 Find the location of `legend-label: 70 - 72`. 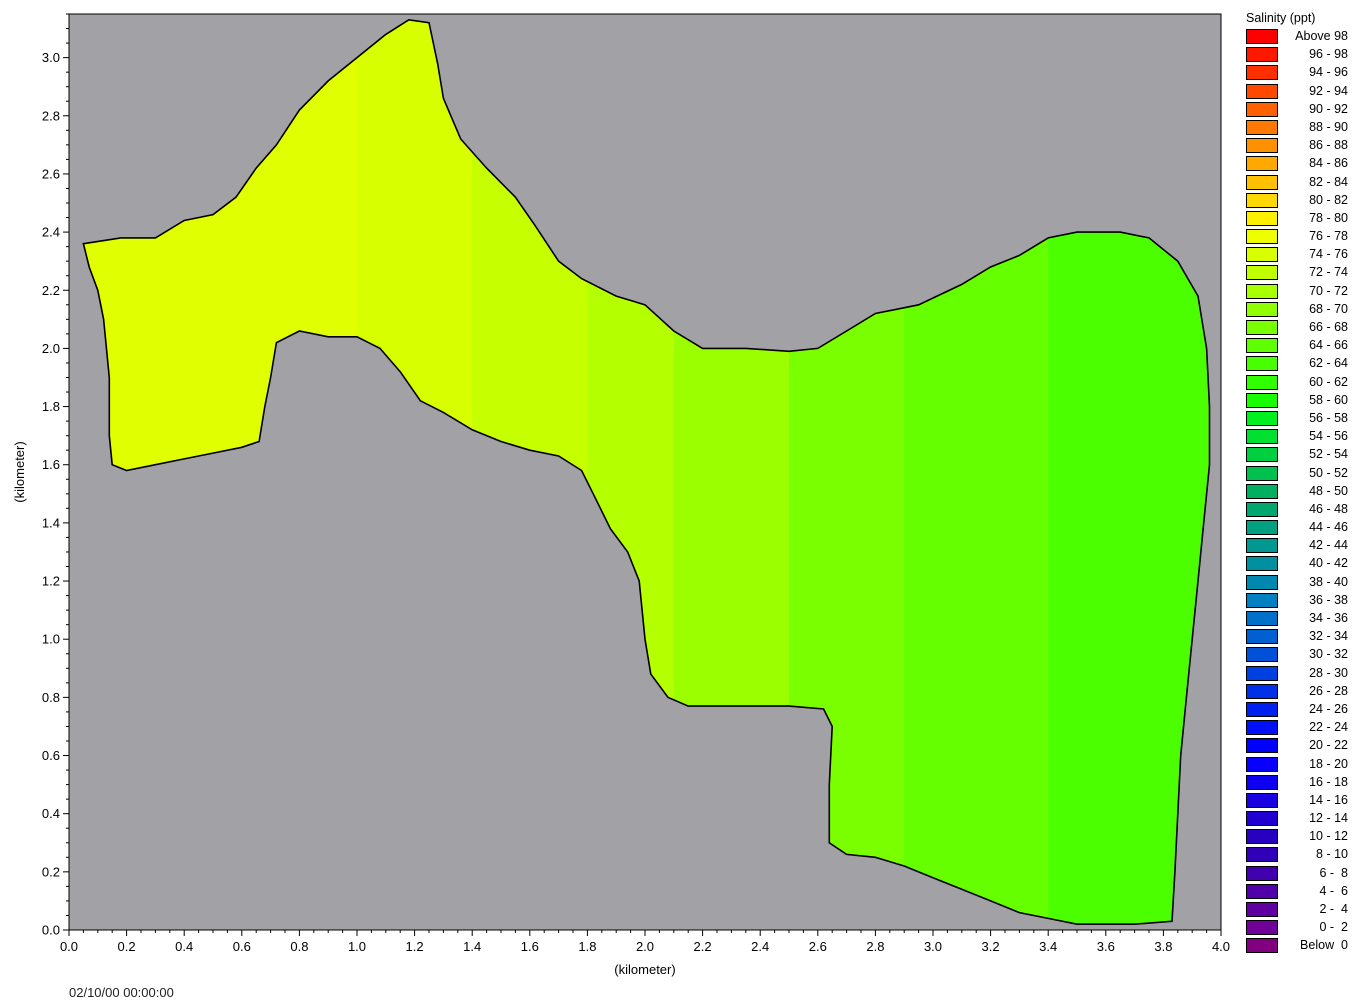

legend-label: 70 - 72 is located at coordinates (1328, 290).